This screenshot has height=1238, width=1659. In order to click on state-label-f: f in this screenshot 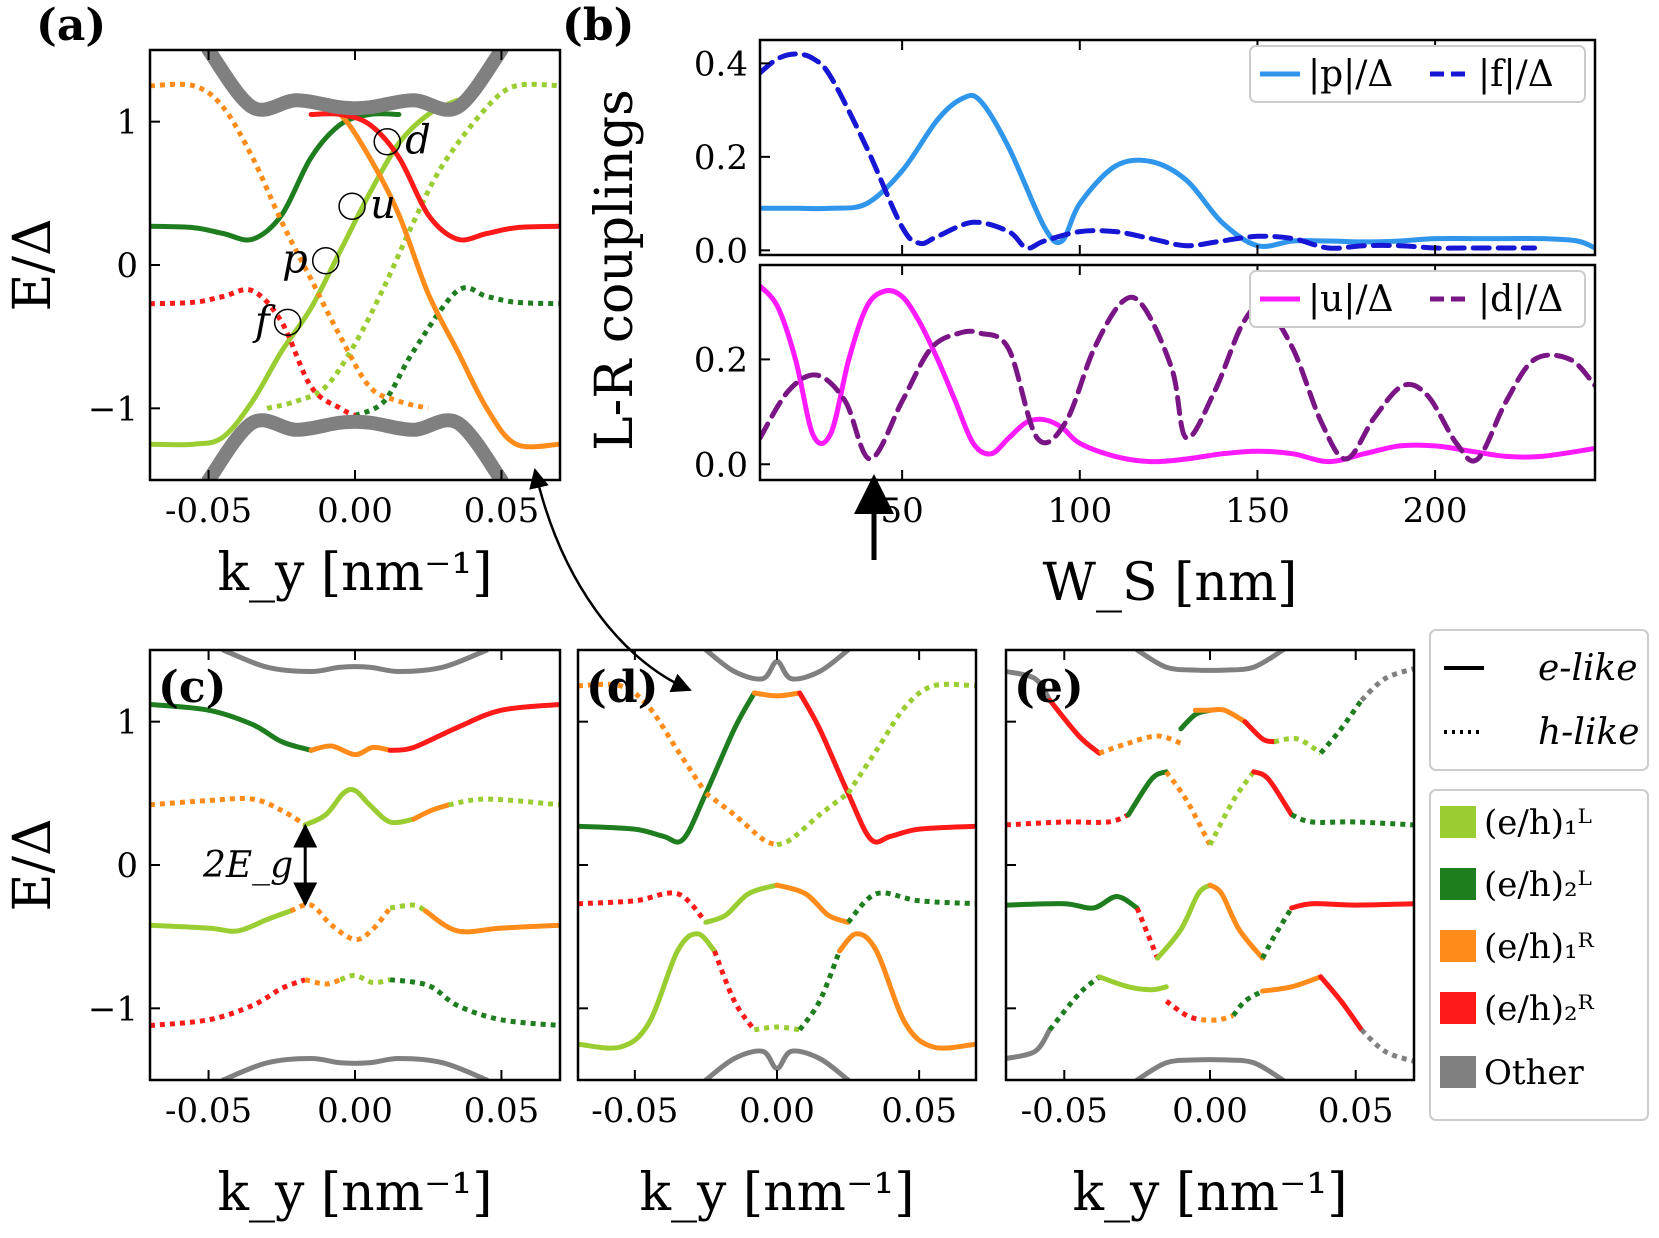, I will do `click(264, 321)`.